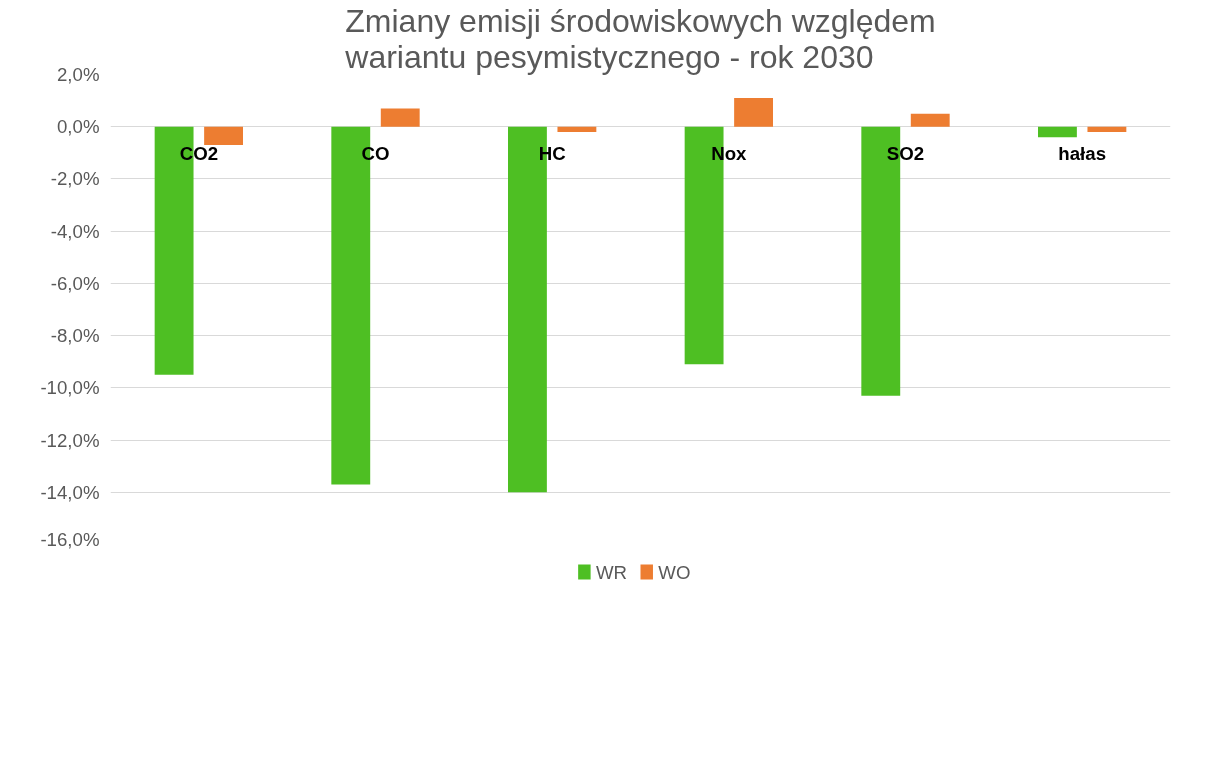 The width and height of the screenshot is (1211, 771). I want to click on y-tick-label: 2,0%, so click(78, 74).